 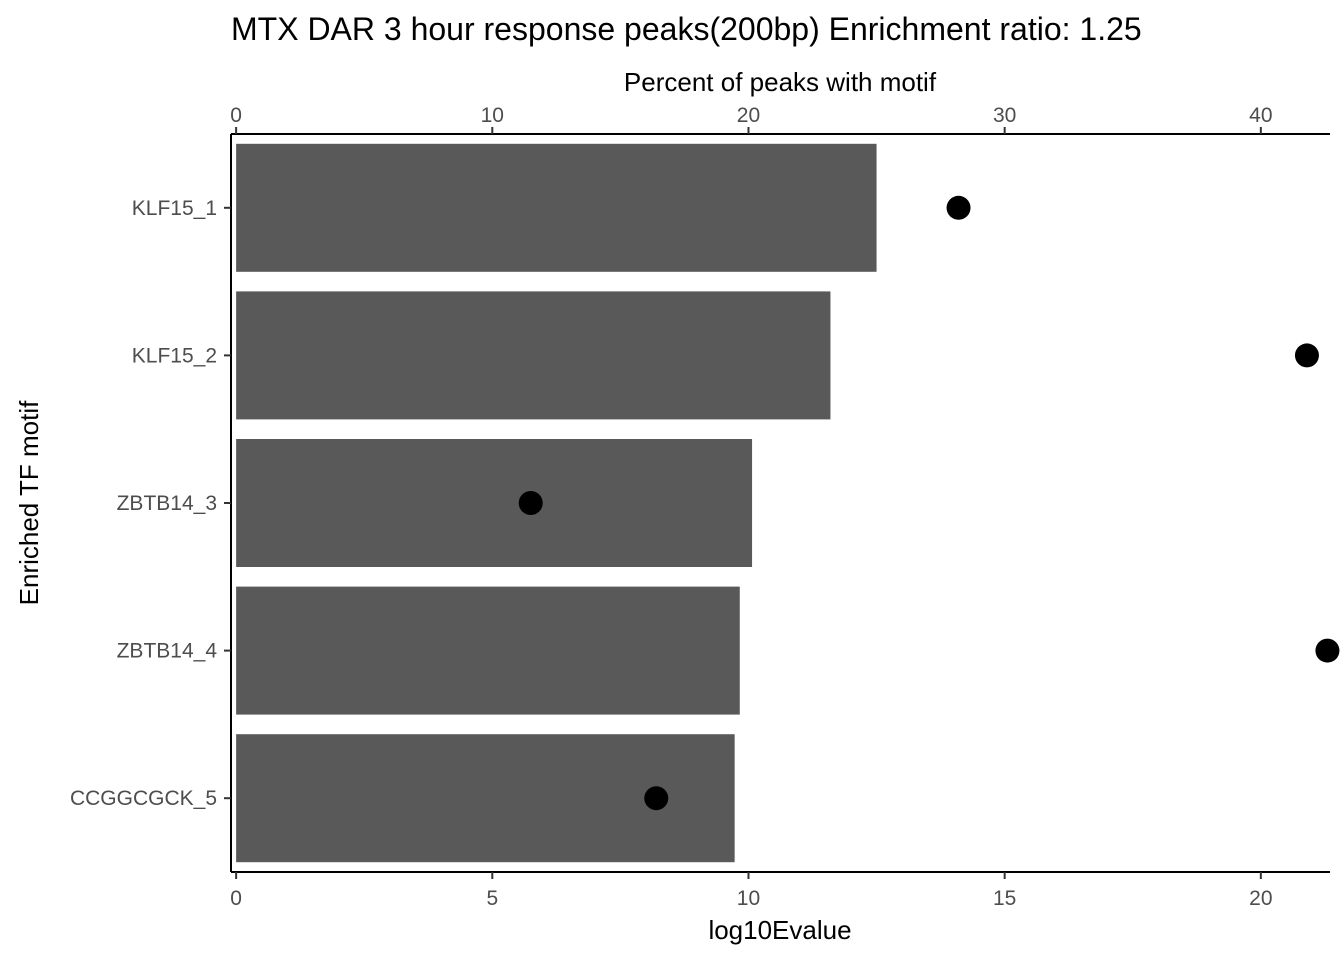 What do you see at coordinates (167, 503) in the screenshot?
I see `y-tick-label: ZBTB14_3` at bounding box center [167, 503].